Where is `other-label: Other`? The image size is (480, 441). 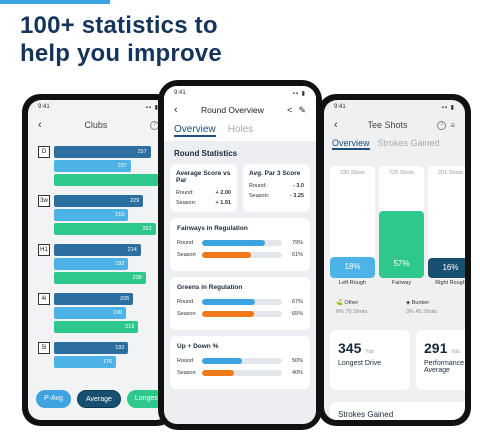 other-label: Other is located at coordinates (351, 303).